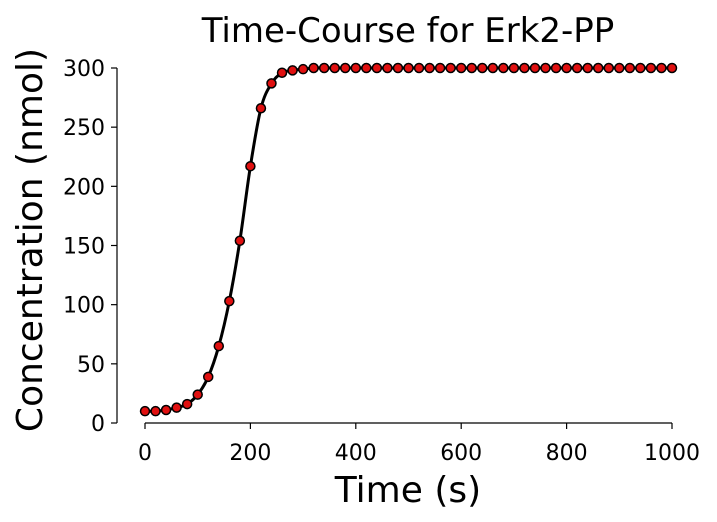 The image size is (717, 522). I want to click on x-axis: 0 200 400 600 800 1000, so click(419, 444).